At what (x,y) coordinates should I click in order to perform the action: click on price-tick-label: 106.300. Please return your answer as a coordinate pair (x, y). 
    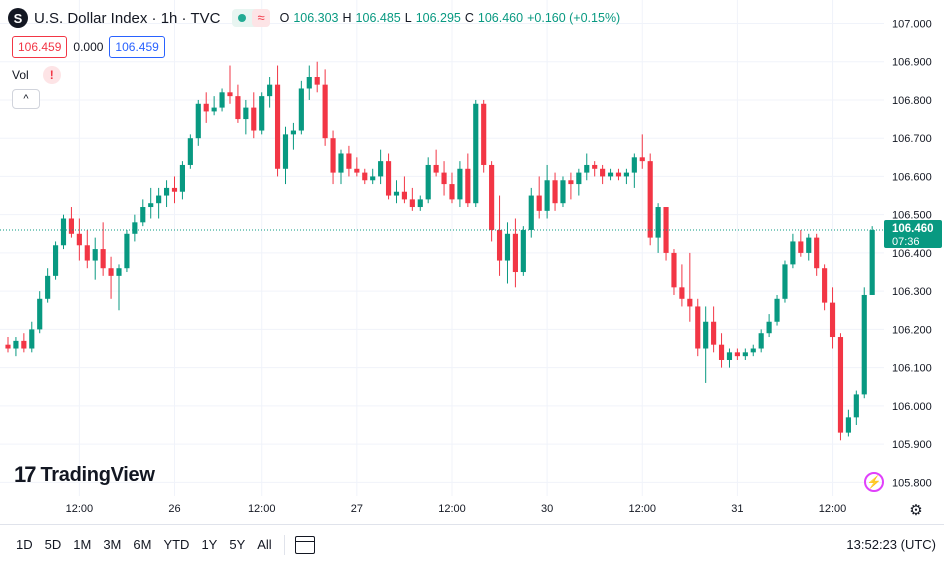
    Looking at the image, I should click on (912, 292).